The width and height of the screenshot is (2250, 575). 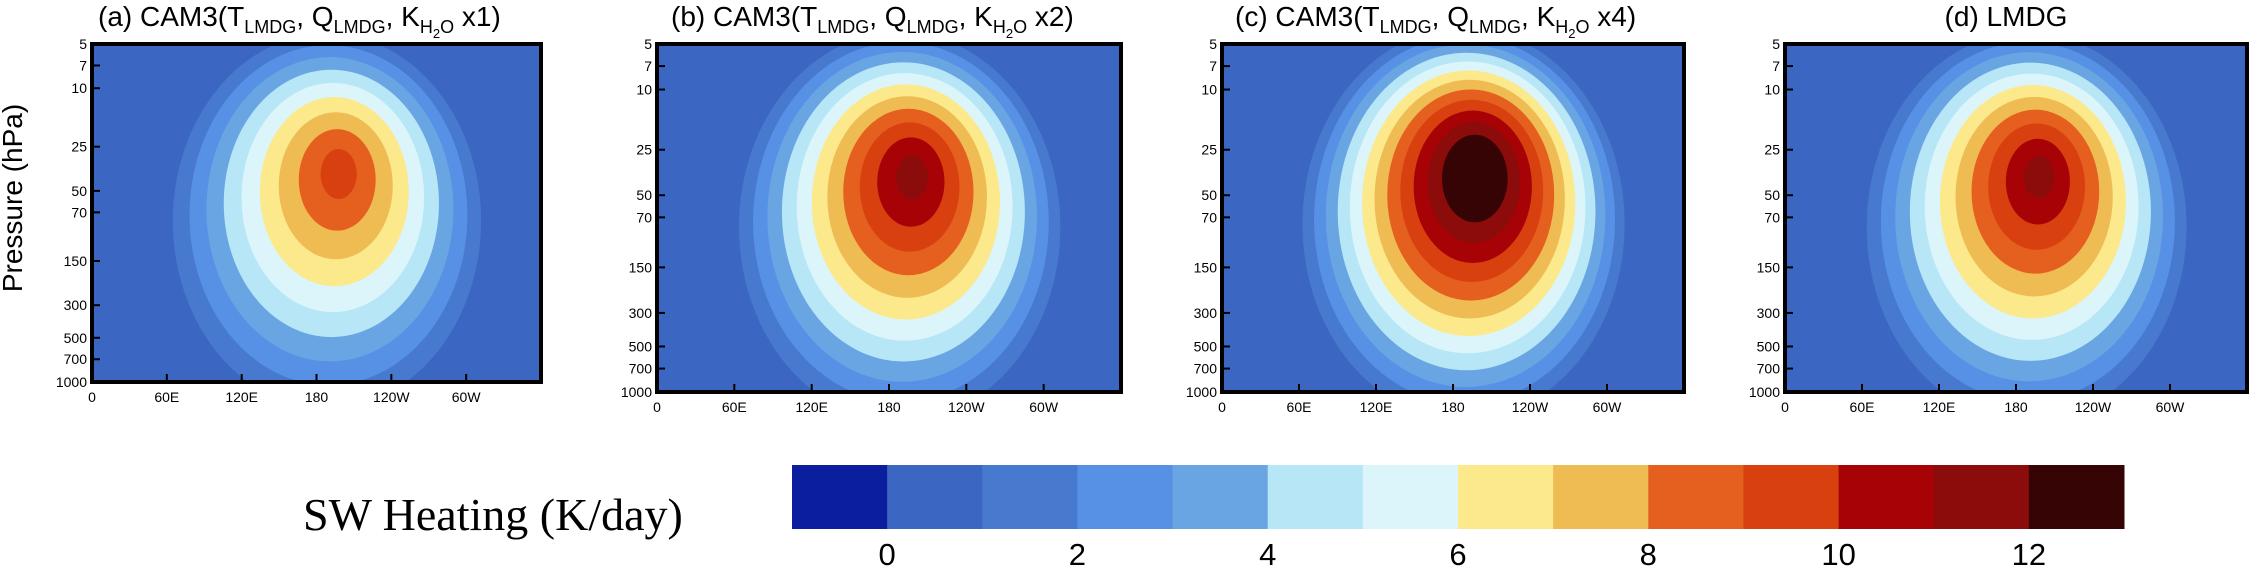 I want to click on panel-title: (b) CAM3(TLMDG, QLMDG, KH2O x2), so click(x=872, y=21).